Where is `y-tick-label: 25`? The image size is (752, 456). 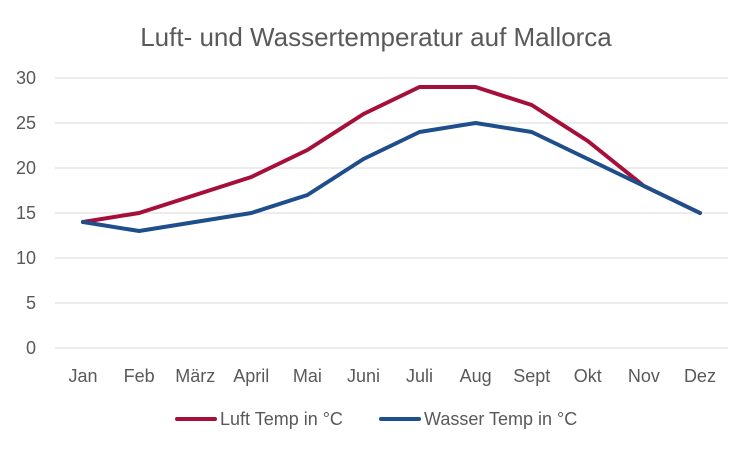
y-tick-label: 25 is located at coordinates (26, 123).